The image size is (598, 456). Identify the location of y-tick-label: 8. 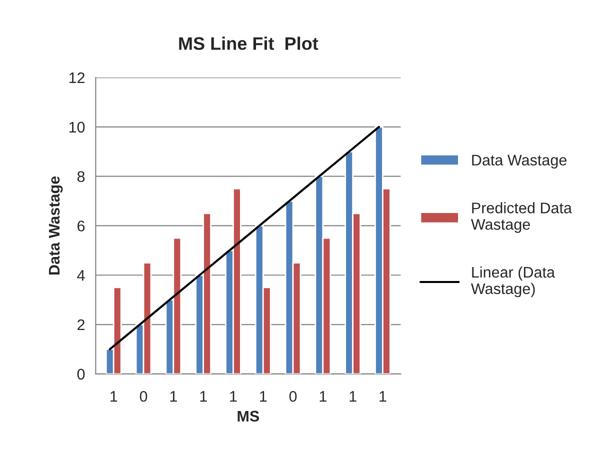
(81, 176).